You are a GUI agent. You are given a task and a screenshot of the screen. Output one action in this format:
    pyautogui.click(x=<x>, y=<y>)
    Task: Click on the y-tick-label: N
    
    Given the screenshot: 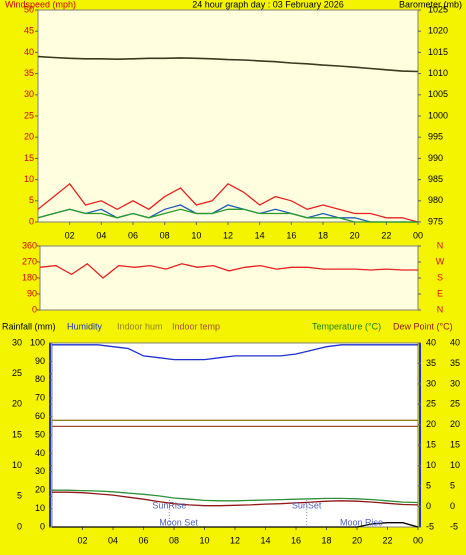 What is the action you would take?
    pyautogui.click(x=440, y=309)
    